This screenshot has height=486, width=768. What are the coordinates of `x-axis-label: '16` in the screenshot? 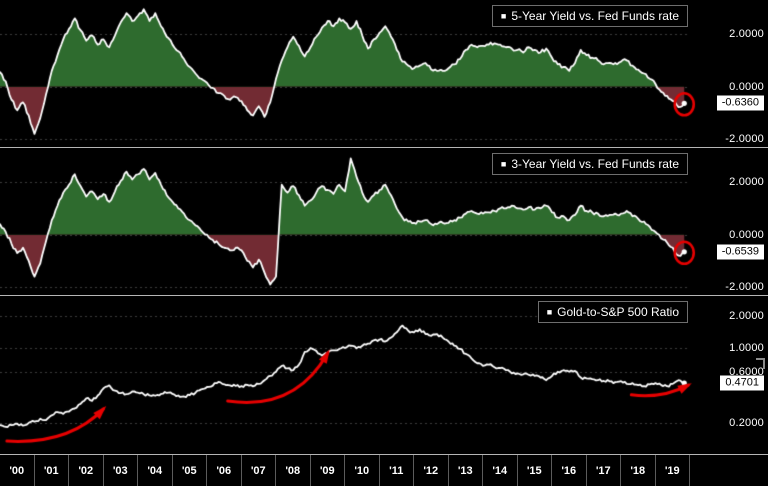 It's located at (569, 470).